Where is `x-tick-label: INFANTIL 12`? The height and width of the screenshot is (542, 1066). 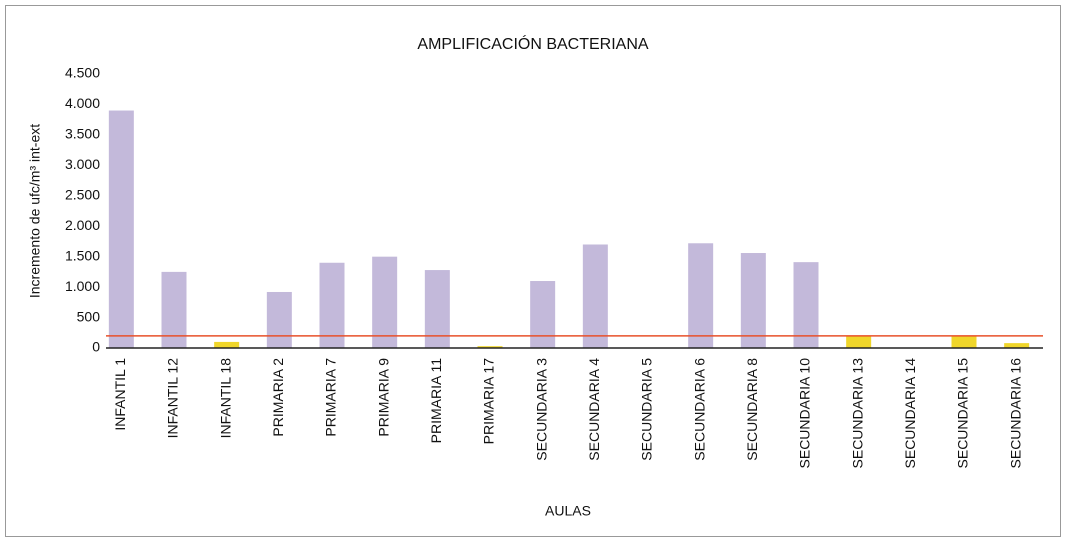 x-tick-label: INFANTIL 12 is located at coordinates (173, 398).